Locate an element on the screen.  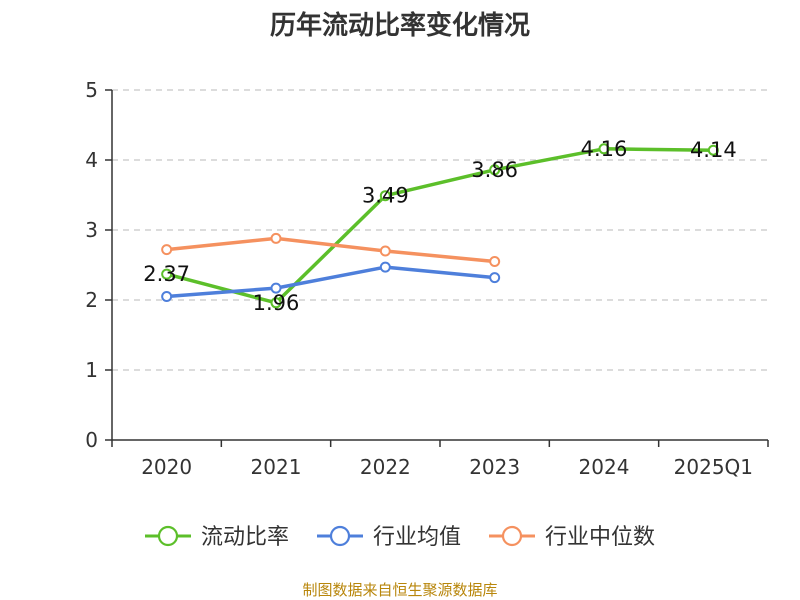
x-tick-label: 2023 is located at coordinates (494, 467).